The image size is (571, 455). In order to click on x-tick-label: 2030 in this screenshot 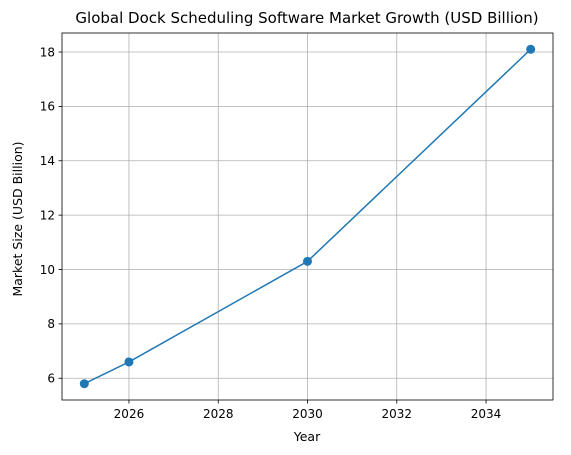, I will do `click(307, 414)`.